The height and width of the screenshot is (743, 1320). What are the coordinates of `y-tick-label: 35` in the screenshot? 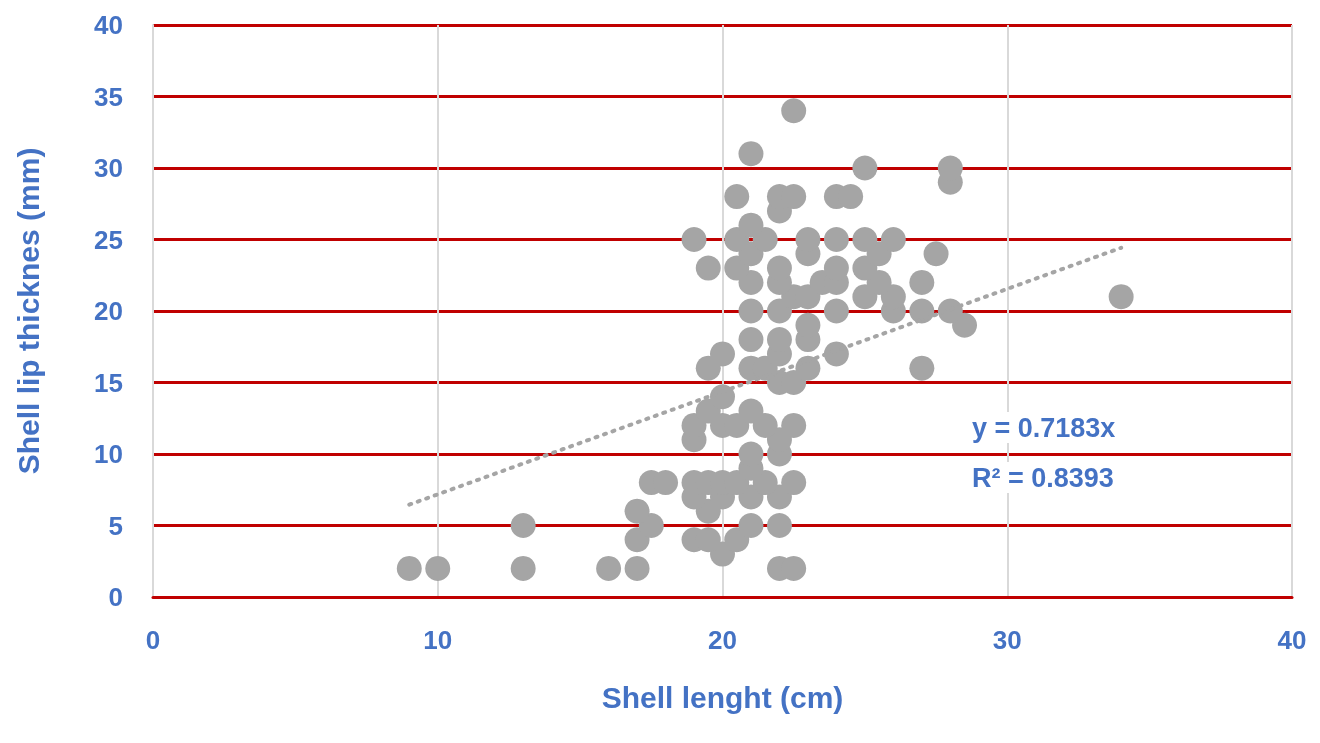 It's located at (108, 96).